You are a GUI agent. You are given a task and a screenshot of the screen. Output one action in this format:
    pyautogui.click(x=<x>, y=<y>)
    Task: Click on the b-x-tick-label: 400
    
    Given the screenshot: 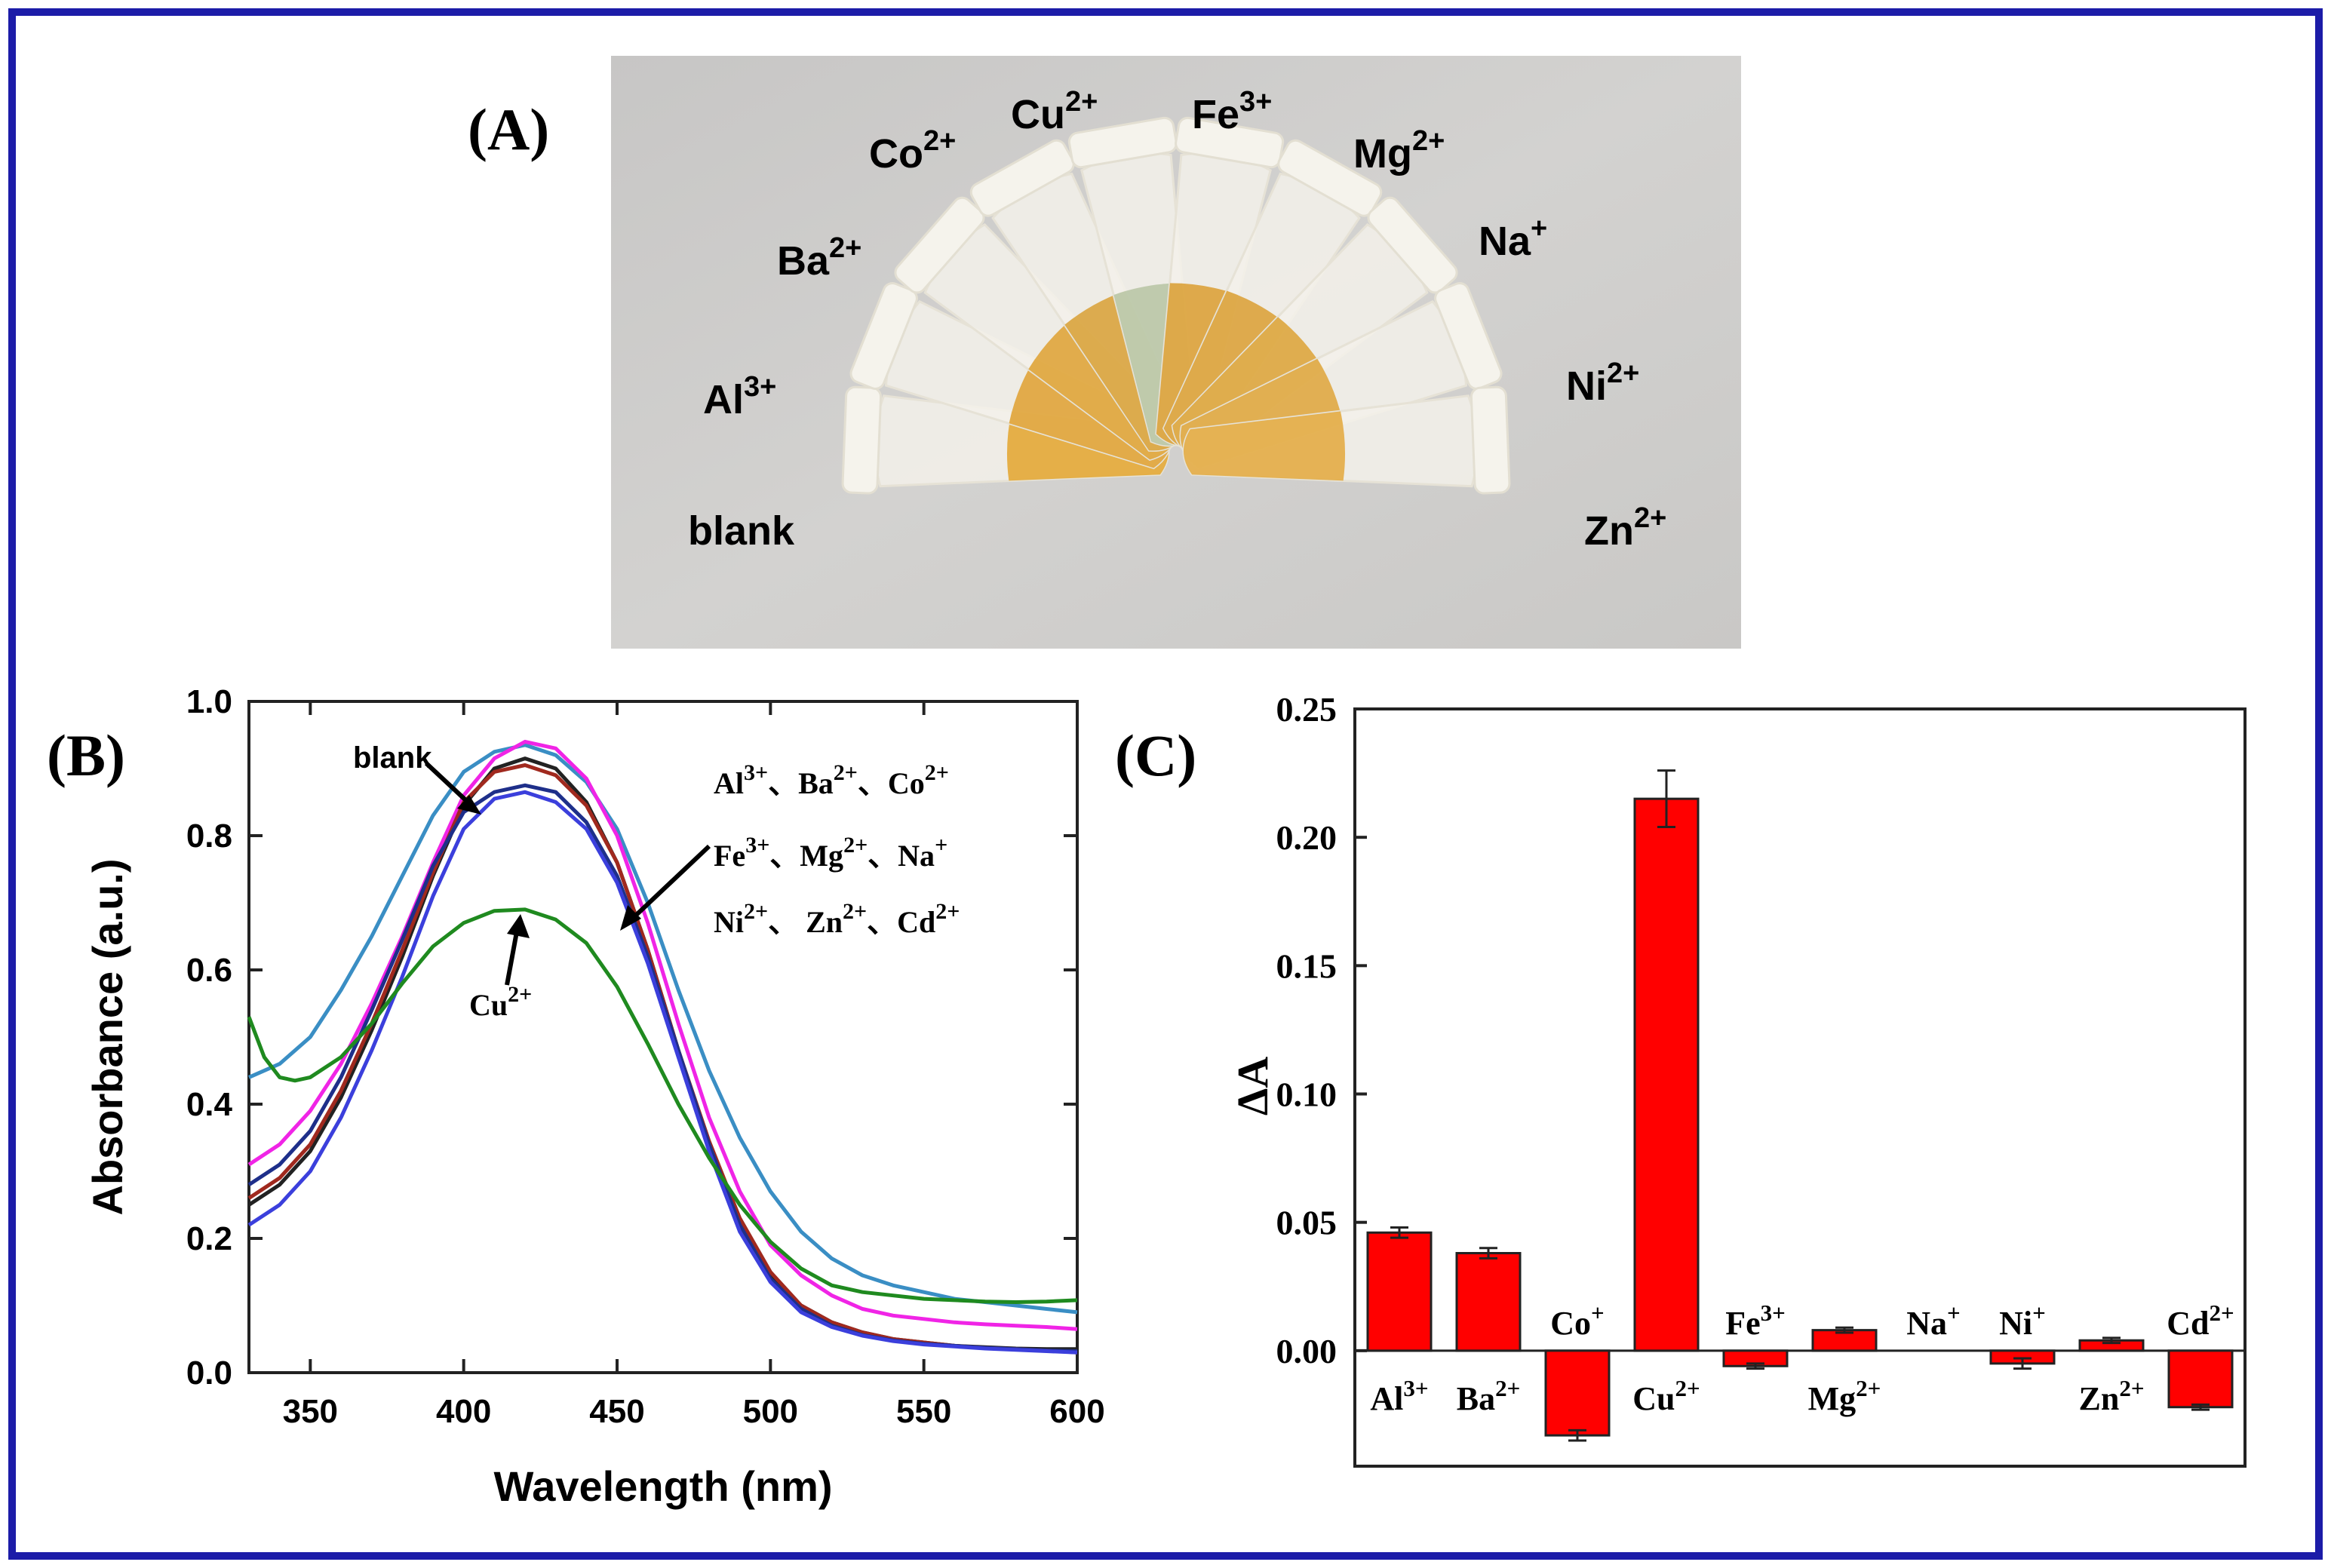 What is the action you would take?
    pyautogui.click(x=463, y=1411)
    